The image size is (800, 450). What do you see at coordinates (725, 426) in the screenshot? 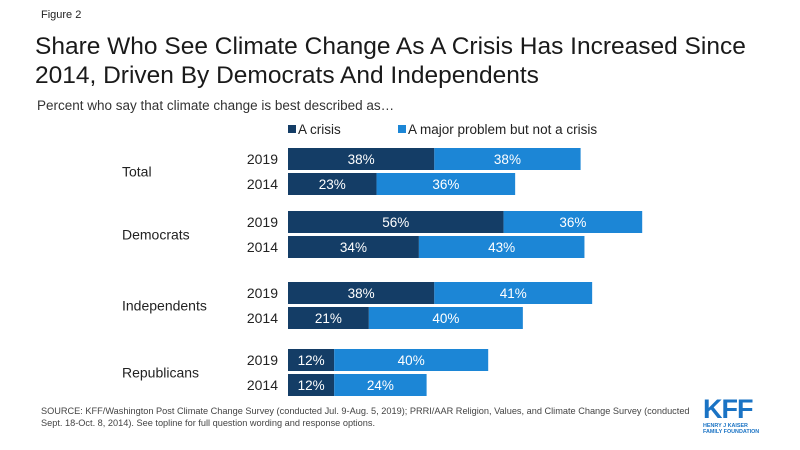
I see `logo-line-1: HENRY J KAISER` at bounding box center [725, 426].